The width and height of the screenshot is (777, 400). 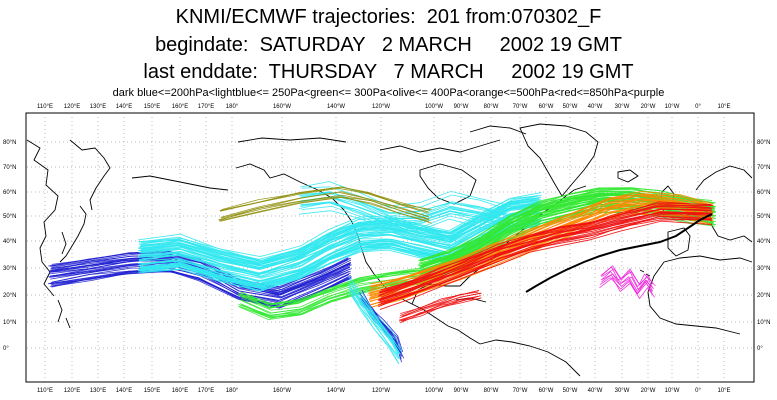 I want to click on longitude-label-bottom: 100°W, so click(x=434, y=391).